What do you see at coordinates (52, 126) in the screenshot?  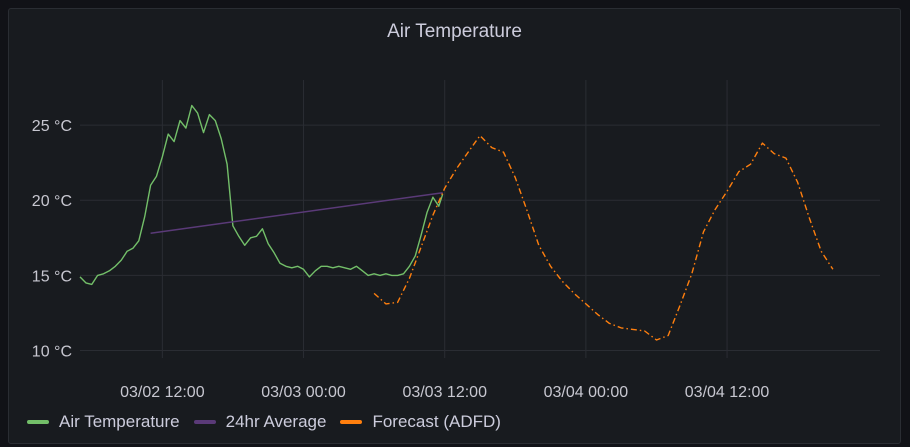 I see `y-tick-label: 25 °C` at bounding box center [52, 126].